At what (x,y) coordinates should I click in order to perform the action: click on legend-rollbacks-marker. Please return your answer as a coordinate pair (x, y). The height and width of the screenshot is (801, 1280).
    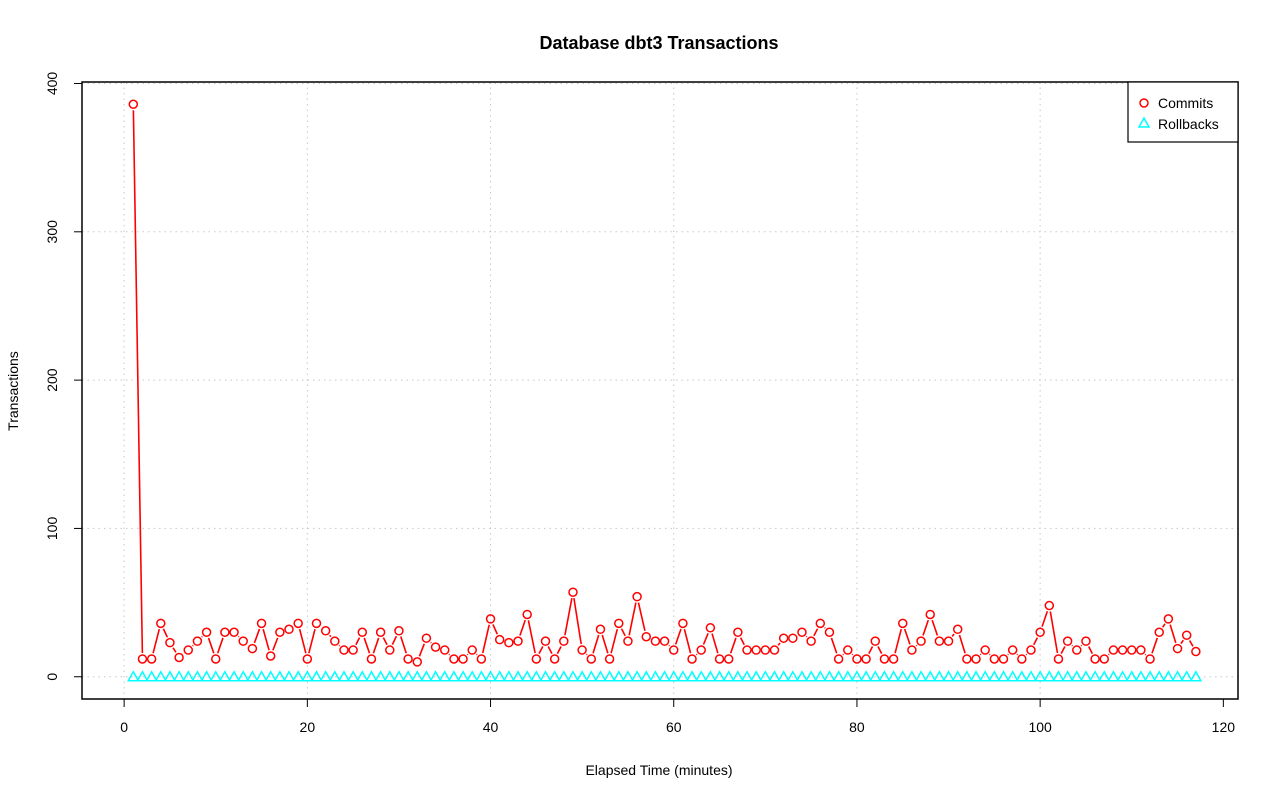
    Looking at the image, I should click on (1144, 122).